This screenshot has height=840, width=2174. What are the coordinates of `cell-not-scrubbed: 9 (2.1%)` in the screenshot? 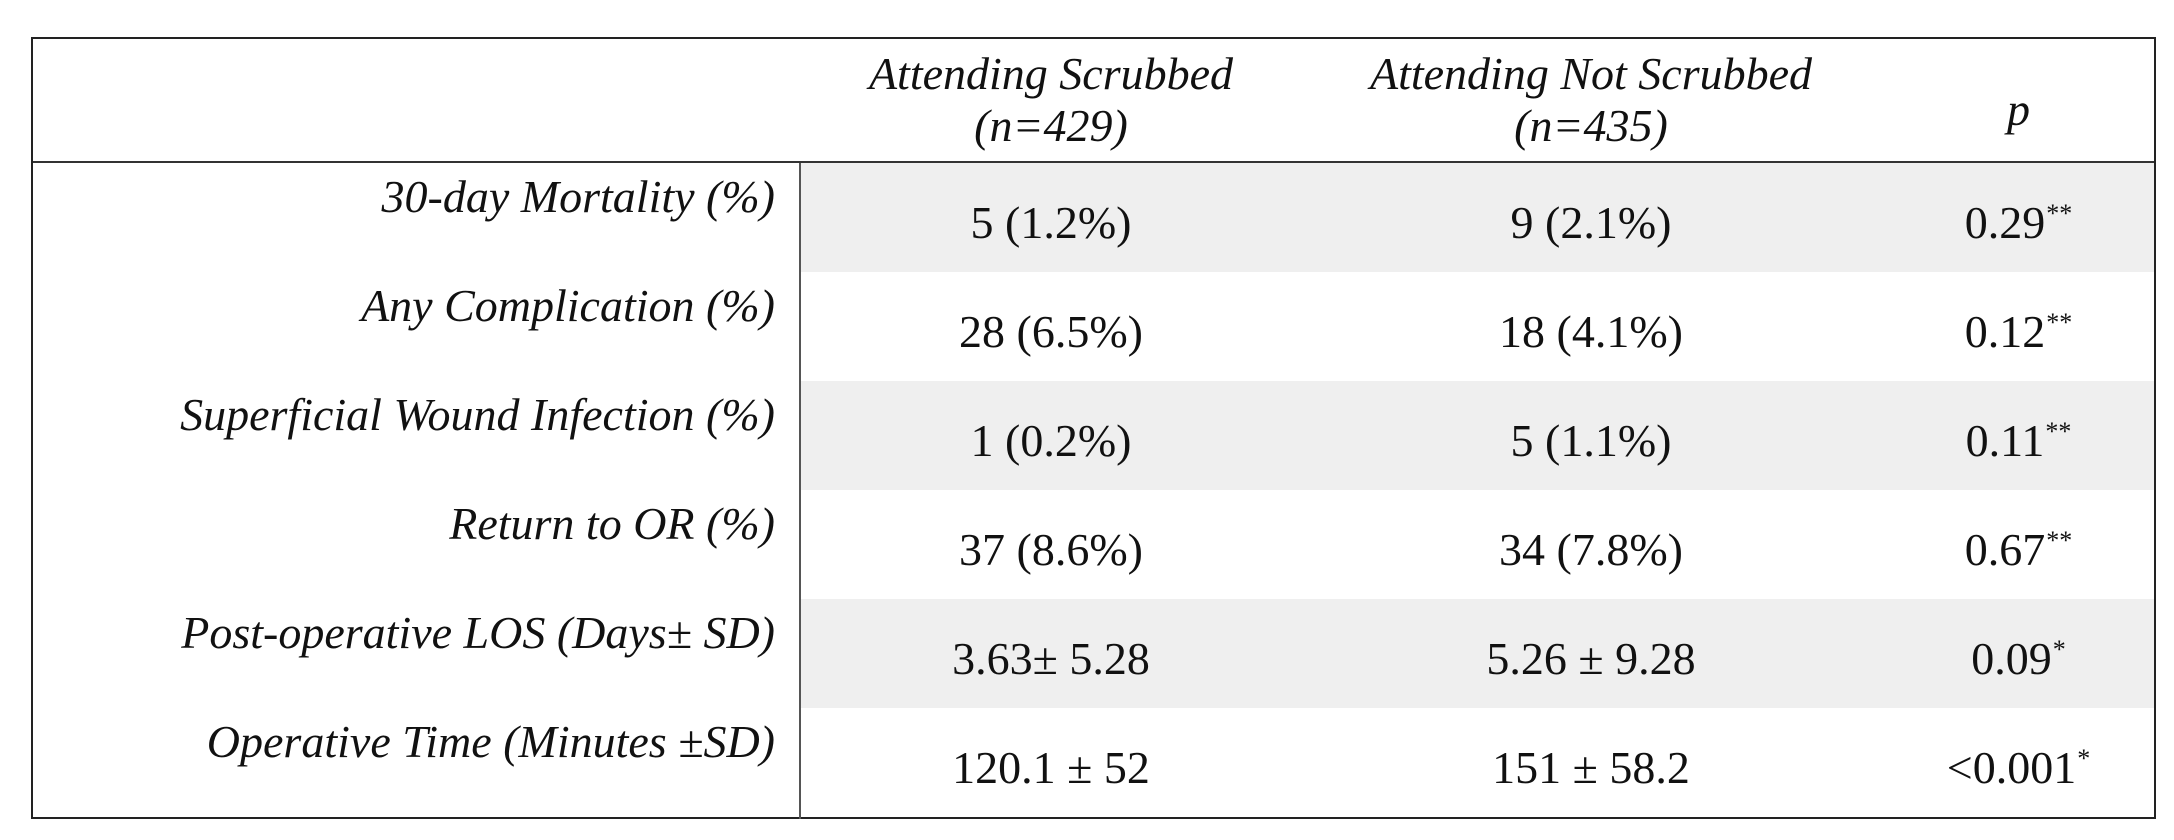 It's located at (1591, 222).